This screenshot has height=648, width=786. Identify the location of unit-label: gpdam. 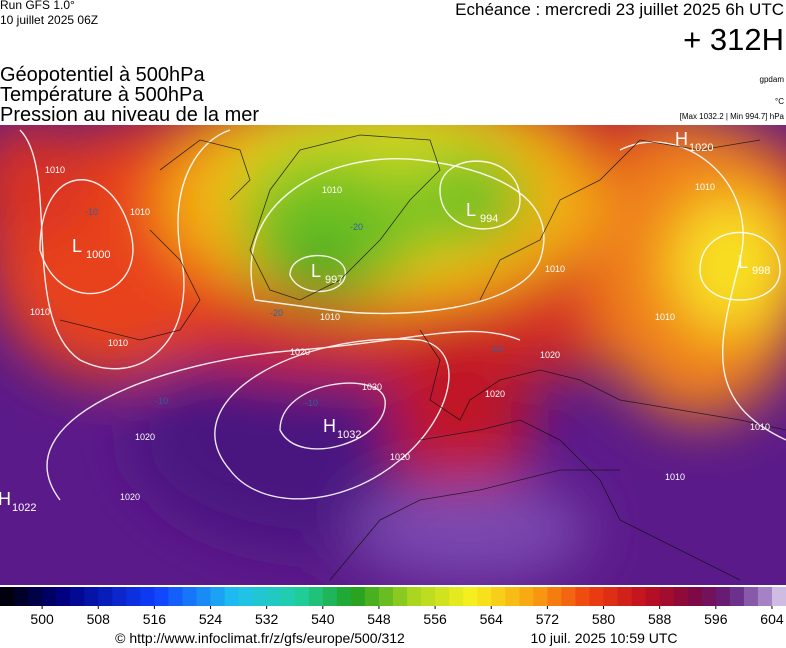
(772, 79).